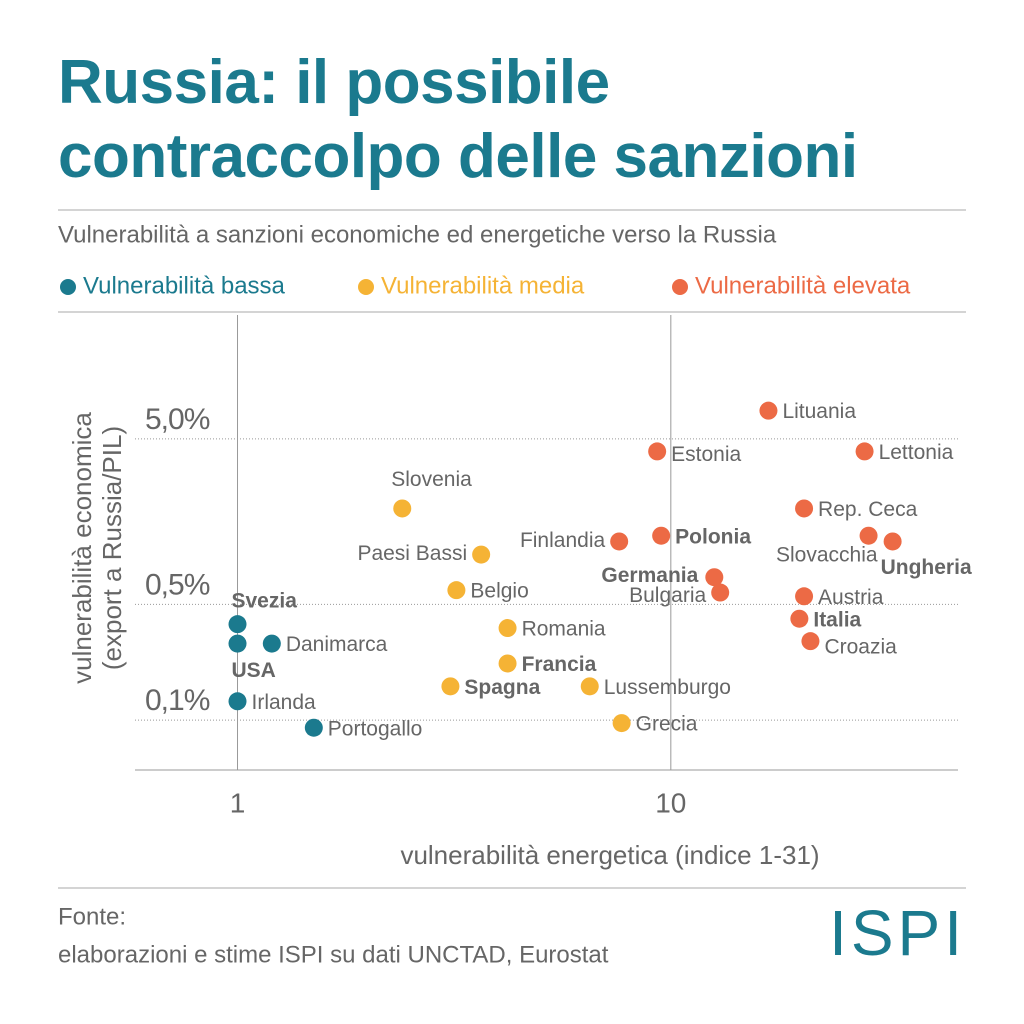 The width and height of the screenshot is (1024, 1024). Describe the element at coordinates (713, 536) in the screenshot. I see `point-label: Polonia` at that location.